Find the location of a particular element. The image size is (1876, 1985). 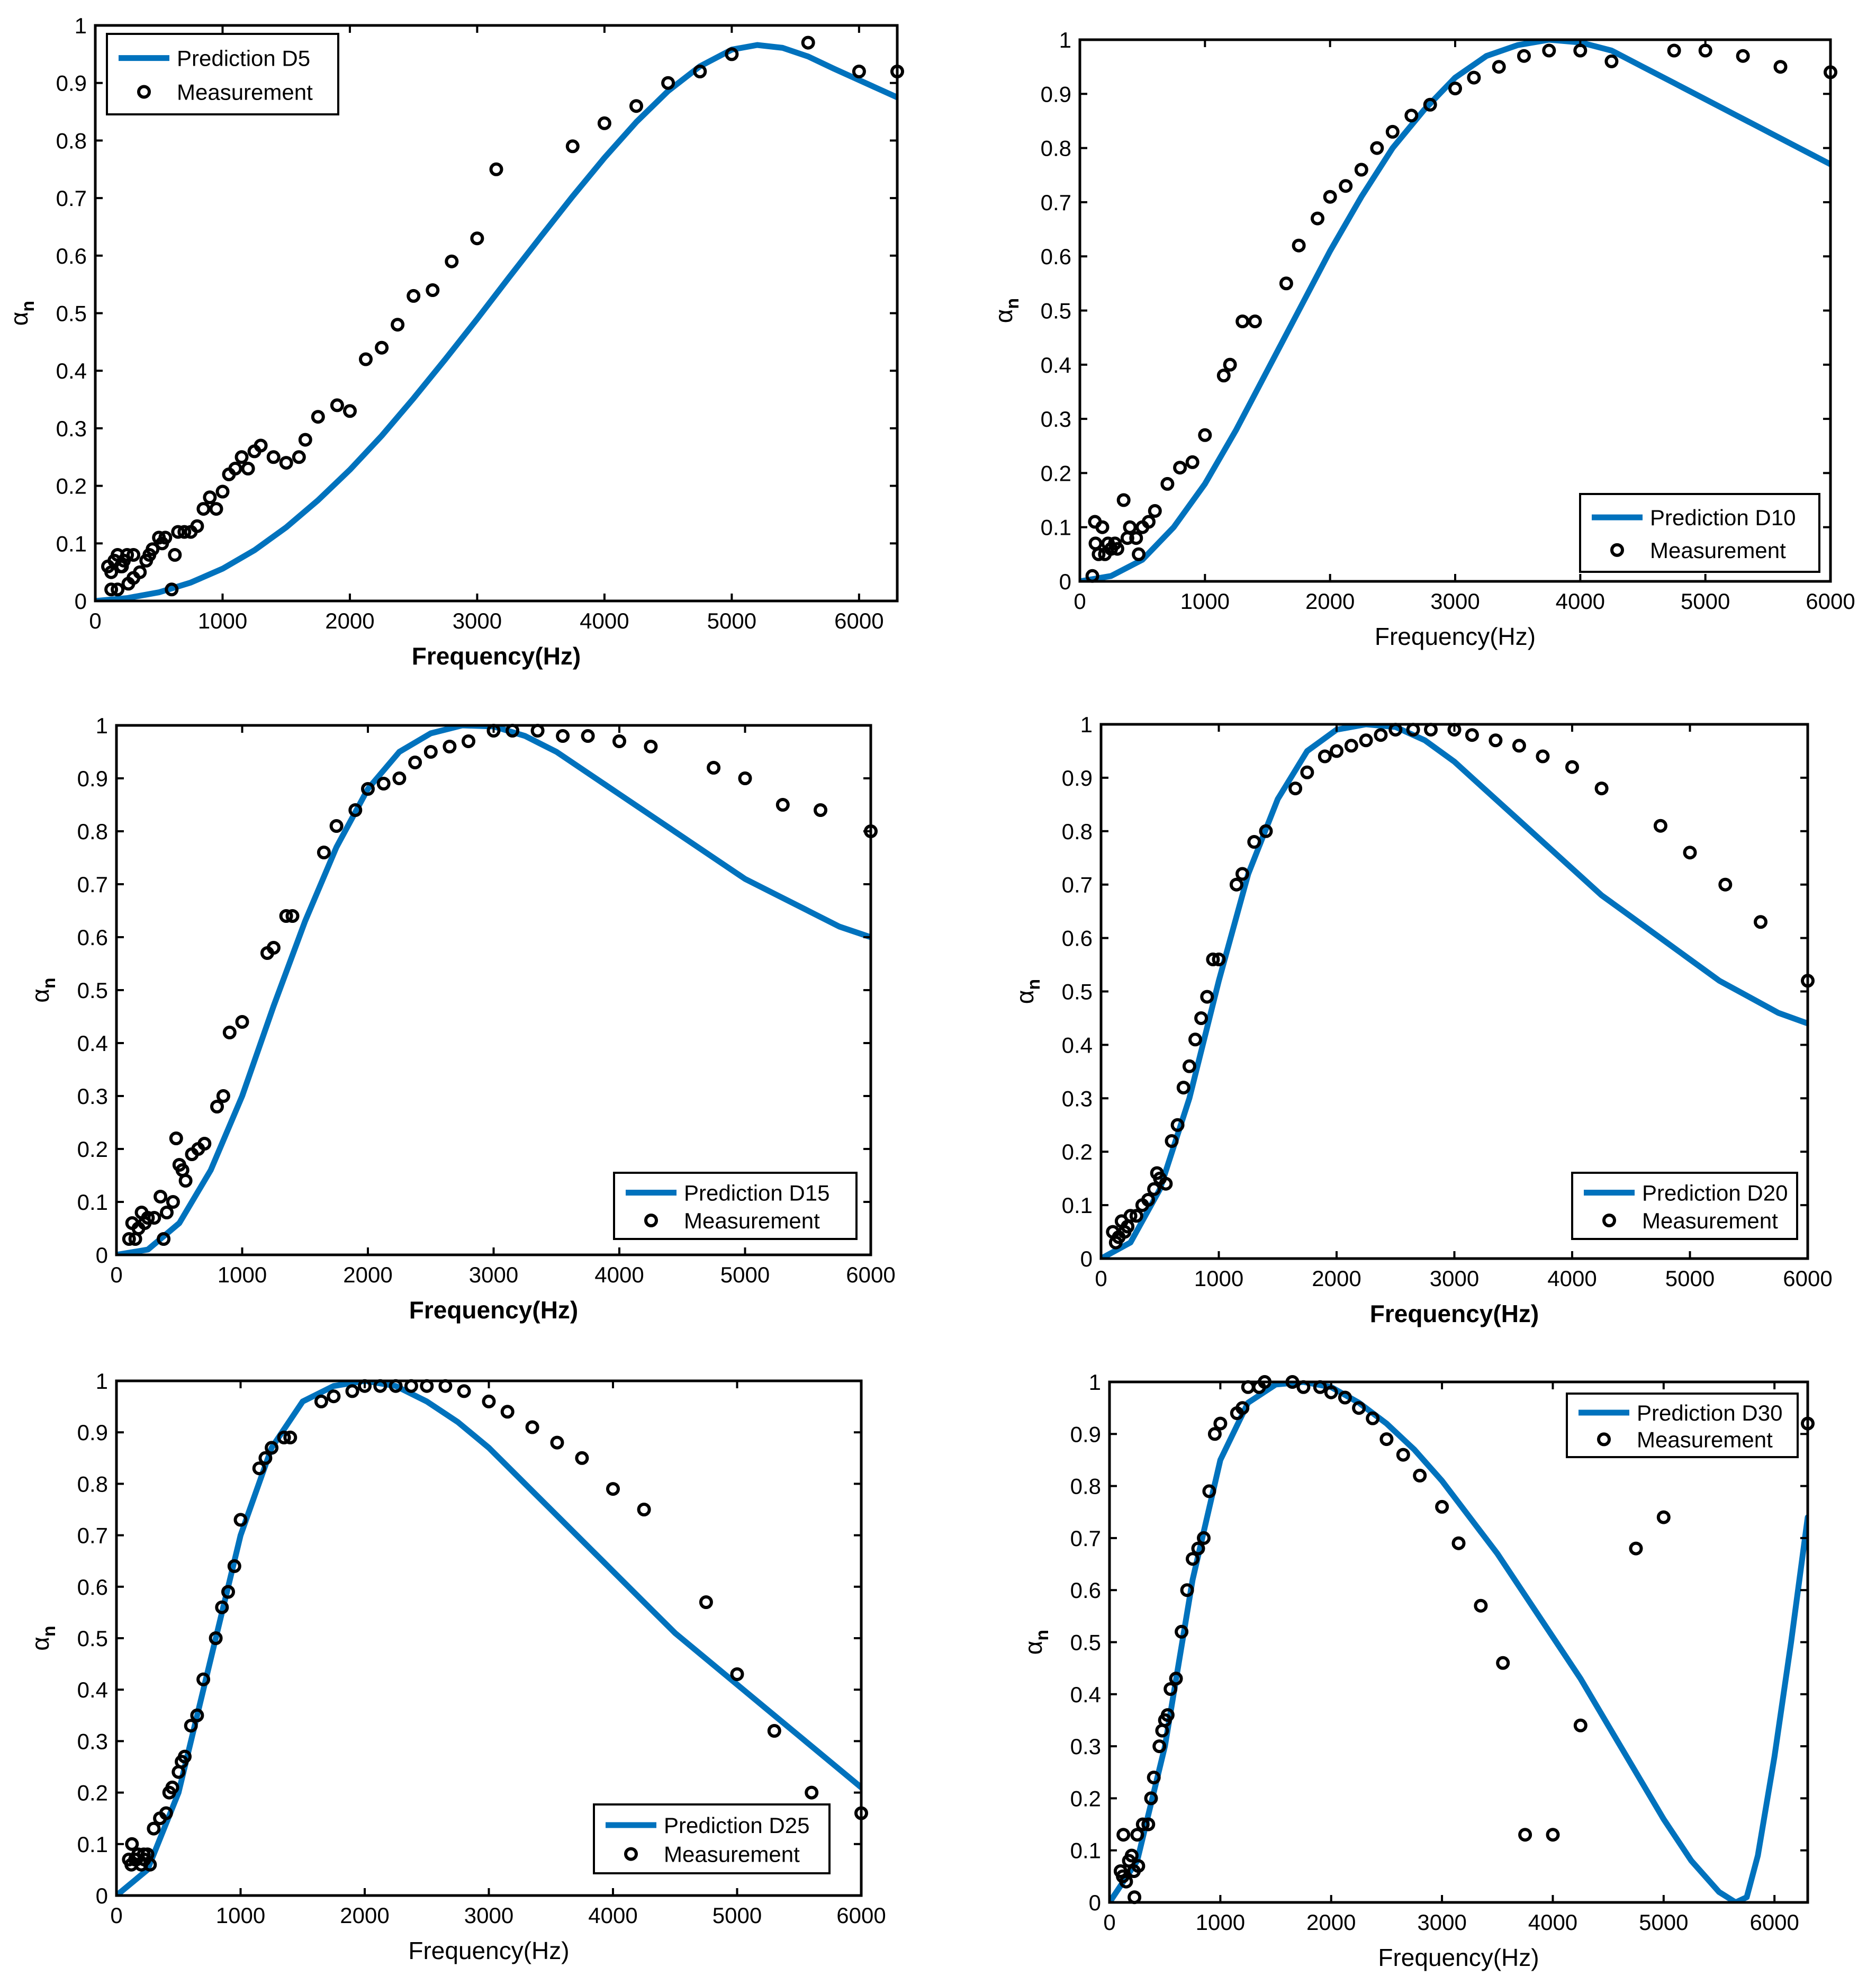

x-tick-label: 0 is located at coordinates (1080, 601).